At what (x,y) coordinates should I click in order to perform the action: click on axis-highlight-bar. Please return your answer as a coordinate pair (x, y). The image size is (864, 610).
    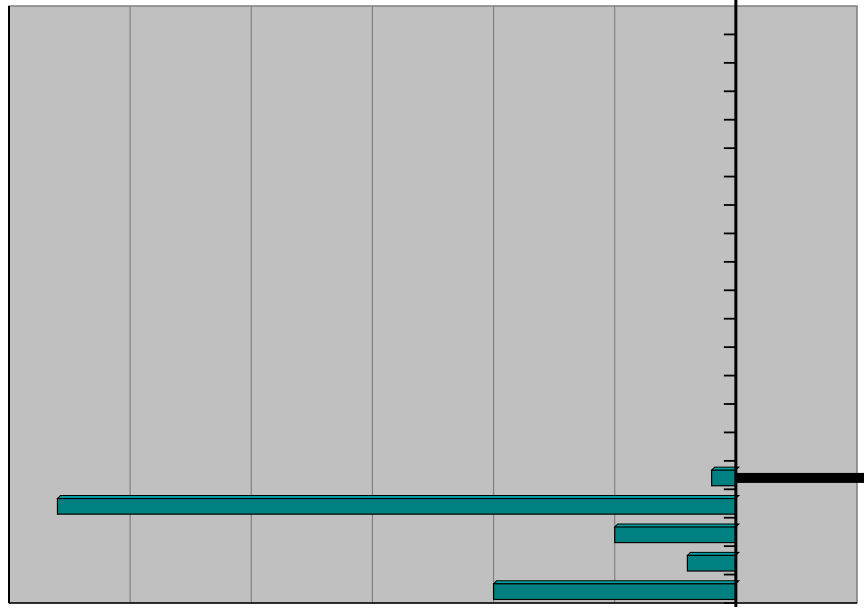
    Looking at the image, I should click on (799, 477).